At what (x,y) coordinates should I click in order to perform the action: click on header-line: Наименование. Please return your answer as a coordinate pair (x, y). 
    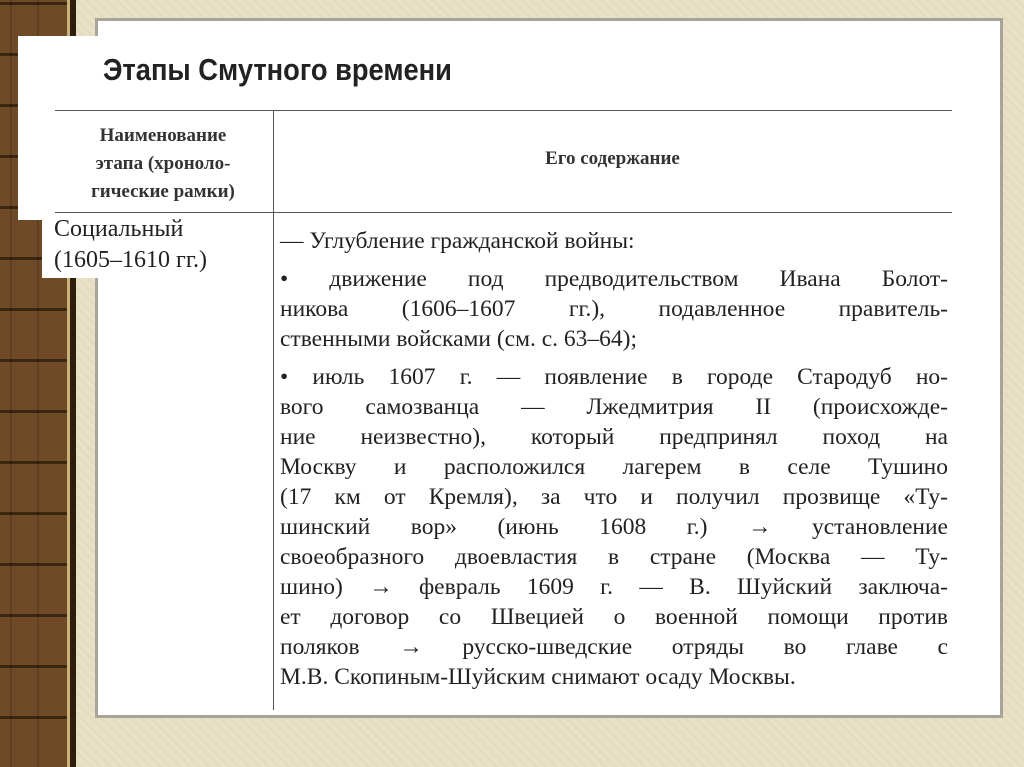
    Looking at the image, I should click on (163, 135).